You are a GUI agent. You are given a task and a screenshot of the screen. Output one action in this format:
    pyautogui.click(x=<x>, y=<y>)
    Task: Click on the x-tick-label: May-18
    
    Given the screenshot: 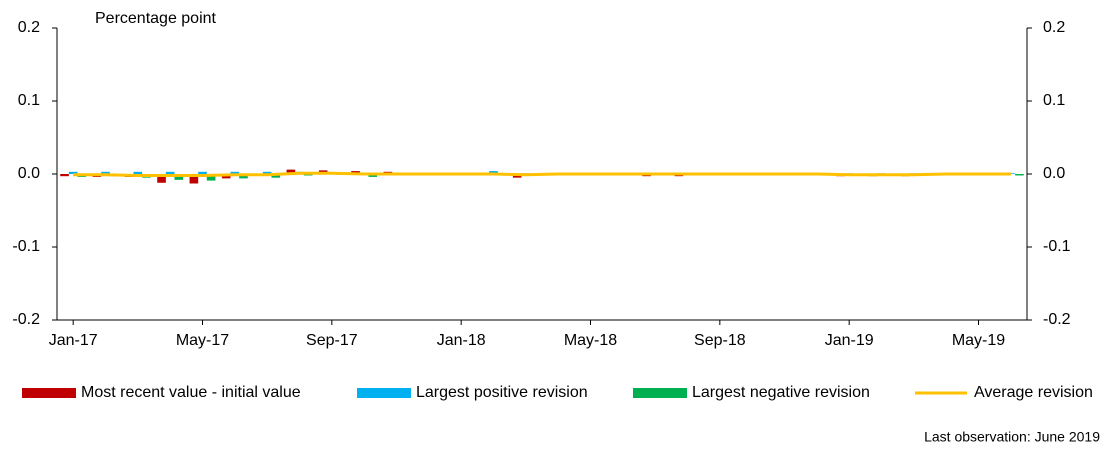 What is the action you would take?
    pyautogui.click(x=590, y=340)
    